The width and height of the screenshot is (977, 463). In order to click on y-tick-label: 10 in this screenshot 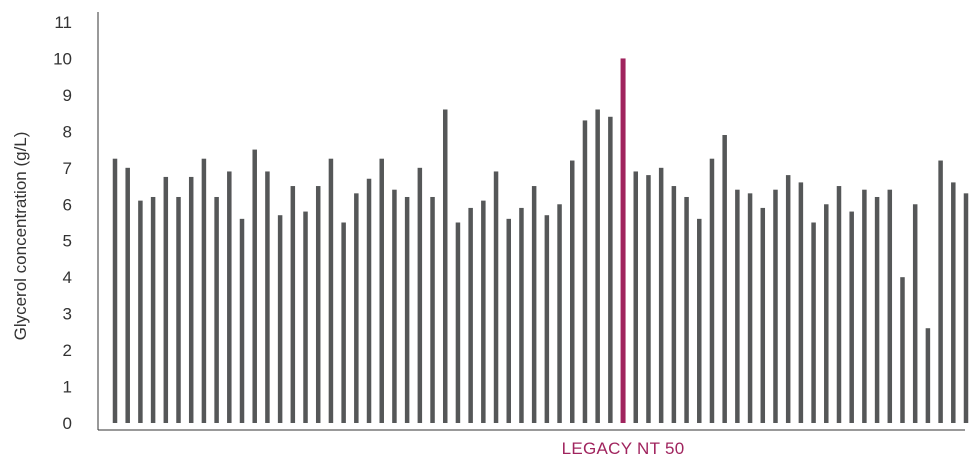, I will do `click(62, 58)`.